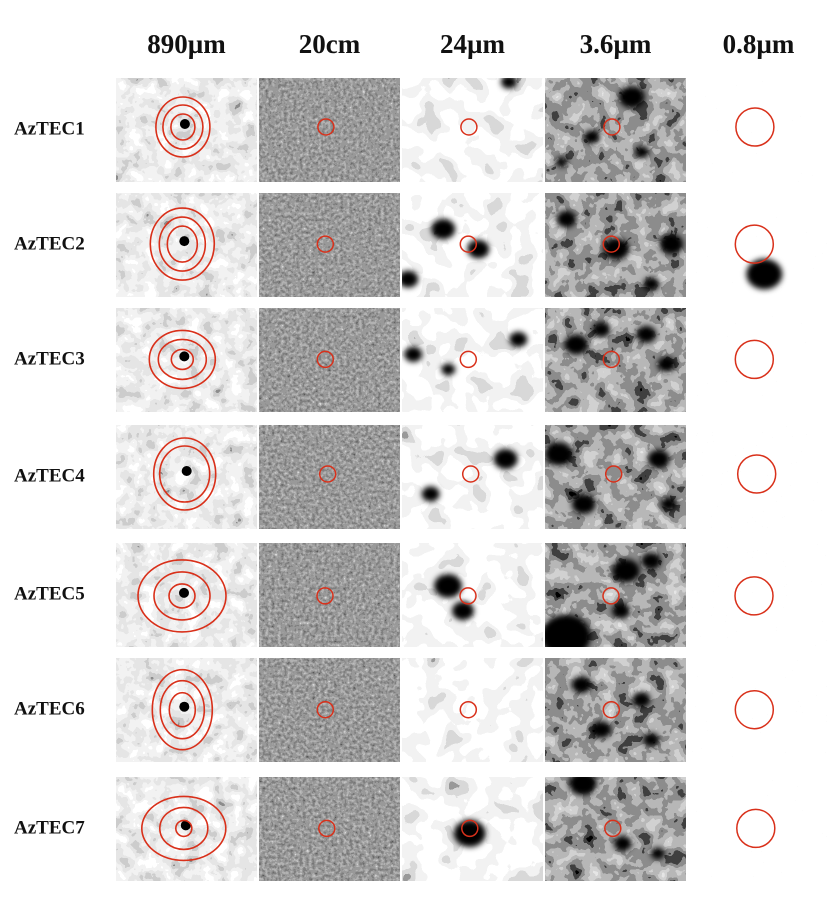  I want to click on column-header: 890µm, so click(186, 44).